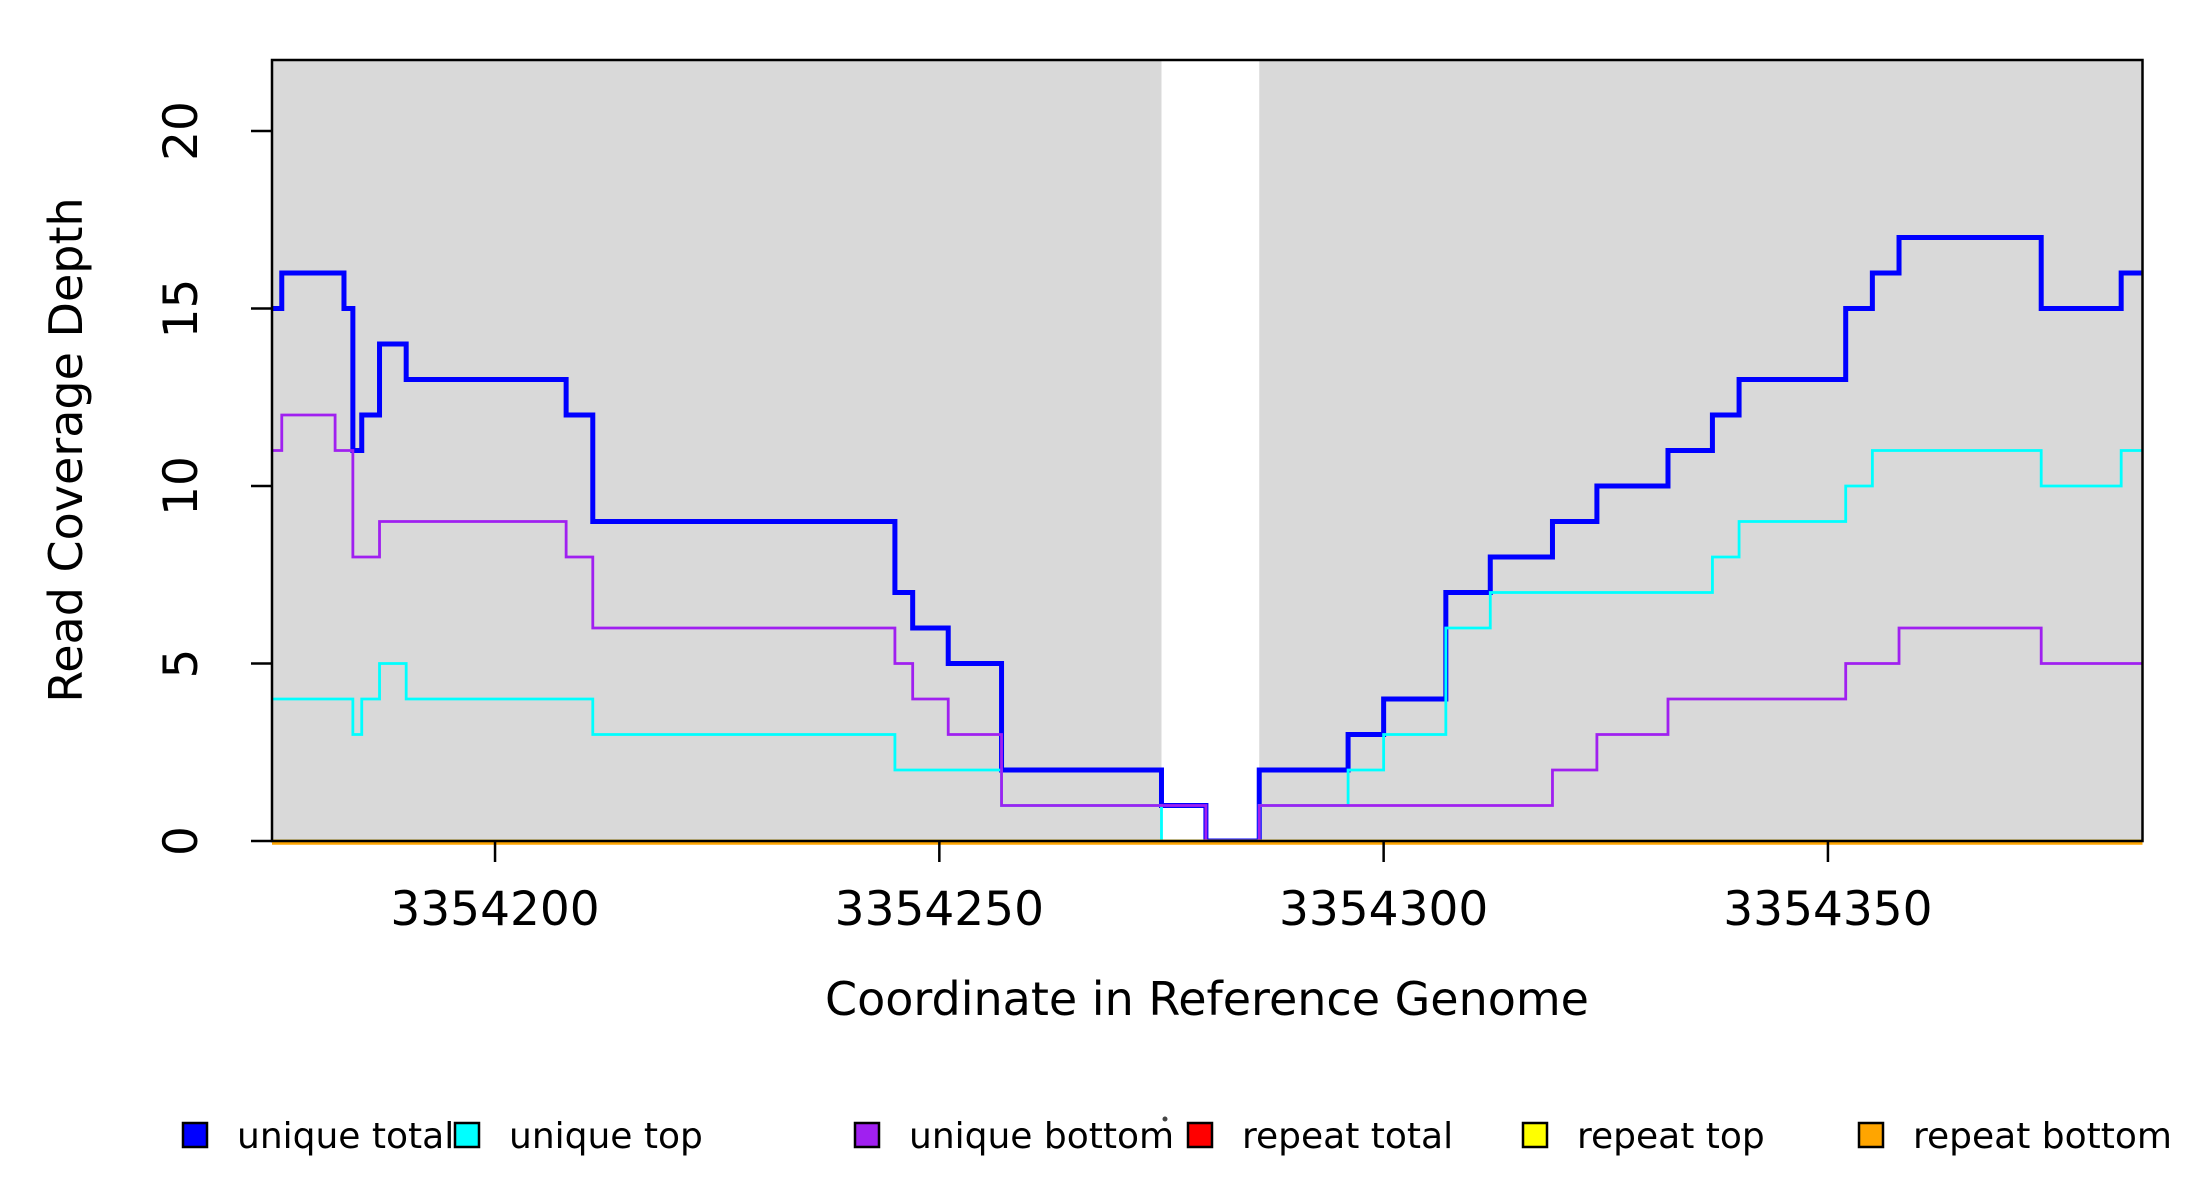  Describe the element at coordinates (1041, 1136) in the screenshot. I see `legend-item-label: unique bottom` at that location.